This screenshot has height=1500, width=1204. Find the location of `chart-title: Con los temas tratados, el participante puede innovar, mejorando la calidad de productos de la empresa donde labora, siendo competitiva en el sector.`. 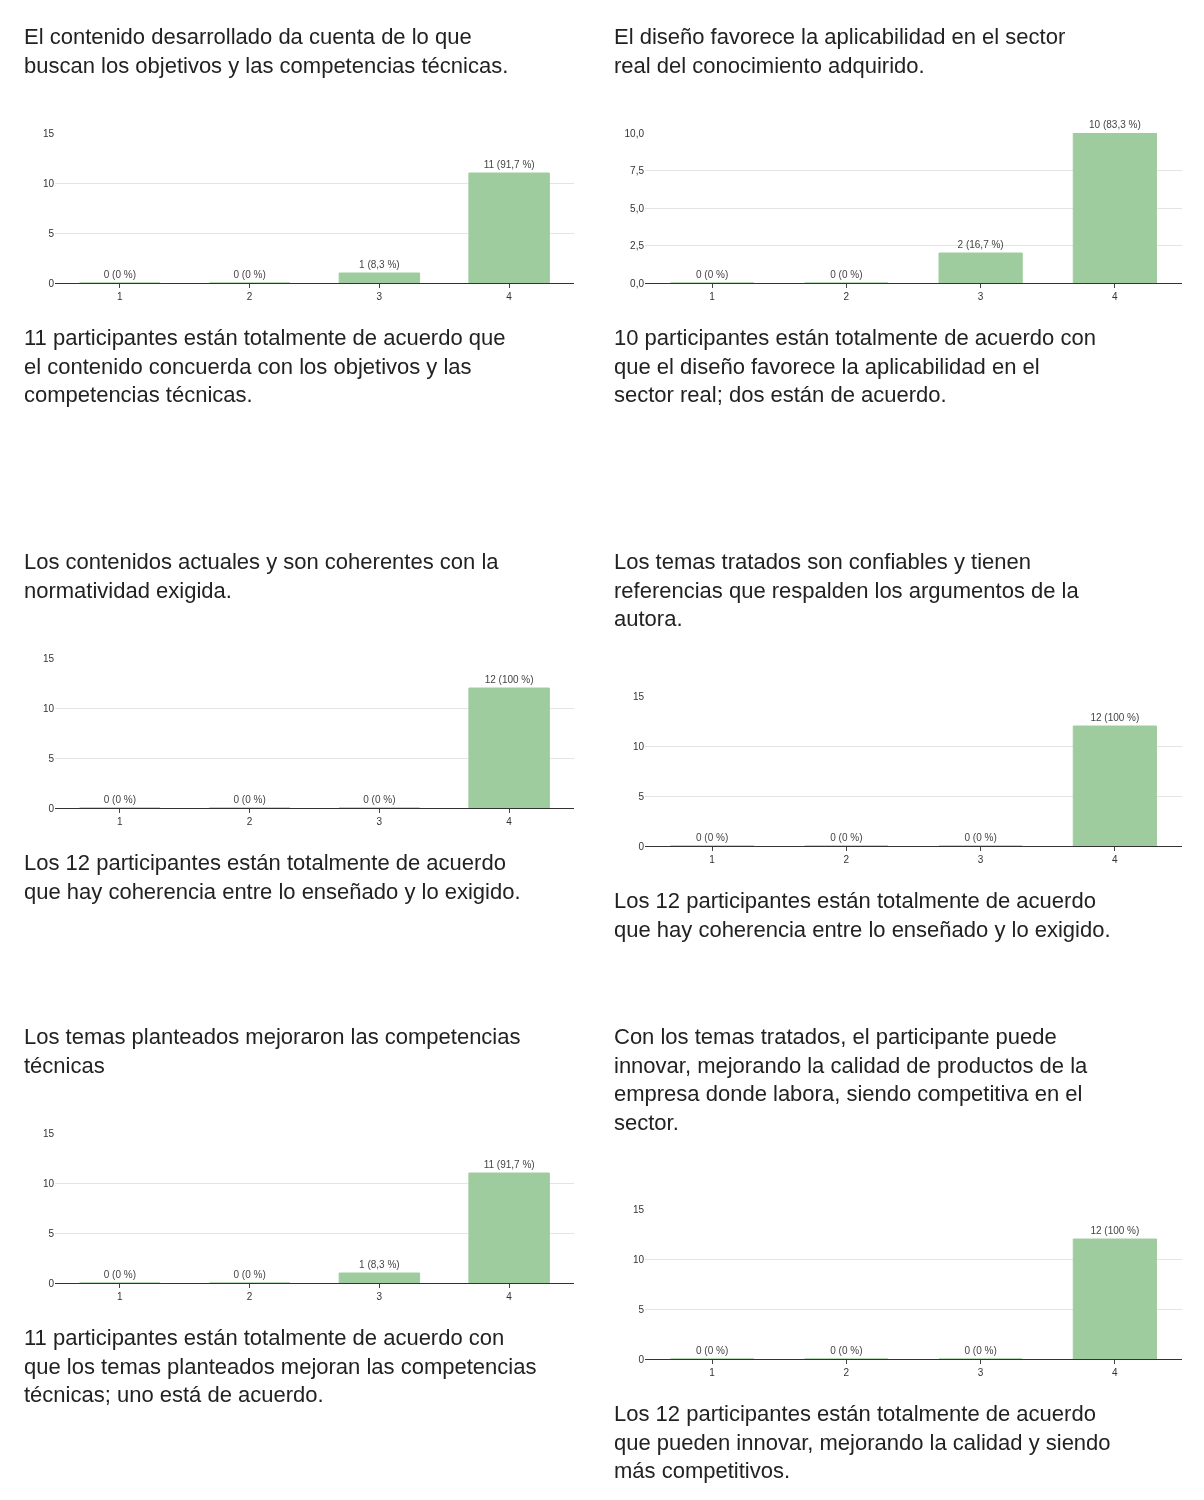

chart-title: Con los temas tratados, el participante puede innovar, mejorando la calidad de productos de la empresa donde labora, siendo competitiva en el sector. is located at coordinates (851, 1079).